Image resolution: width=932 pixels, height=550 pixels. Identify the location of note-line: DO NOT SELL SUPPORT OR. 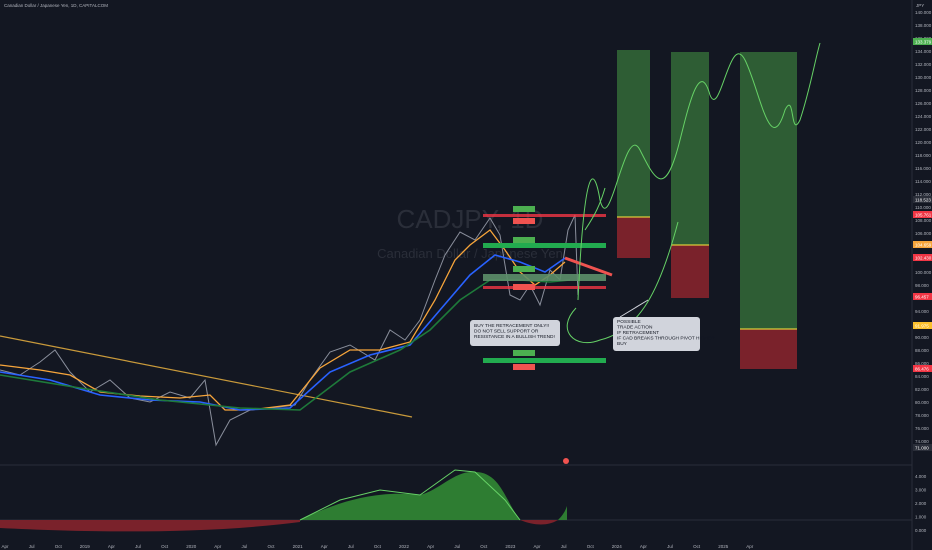
(506, 332).